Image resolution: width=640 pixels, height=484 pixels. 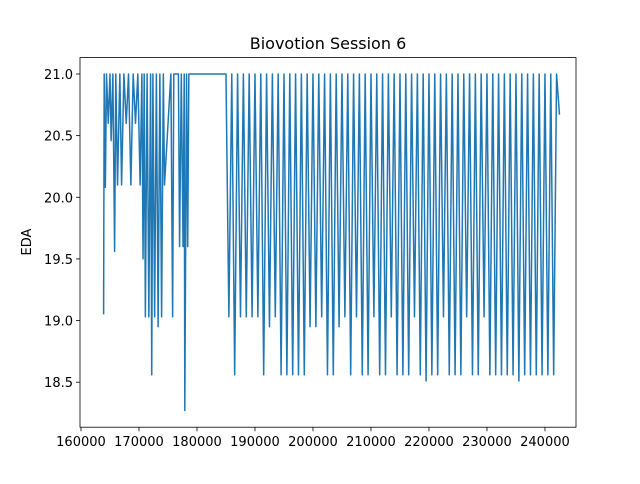 What do you see at coordinates (58, 322) in the screenshot?
I see `y-tick-label: 19.0` at bounding box center [58, 322].